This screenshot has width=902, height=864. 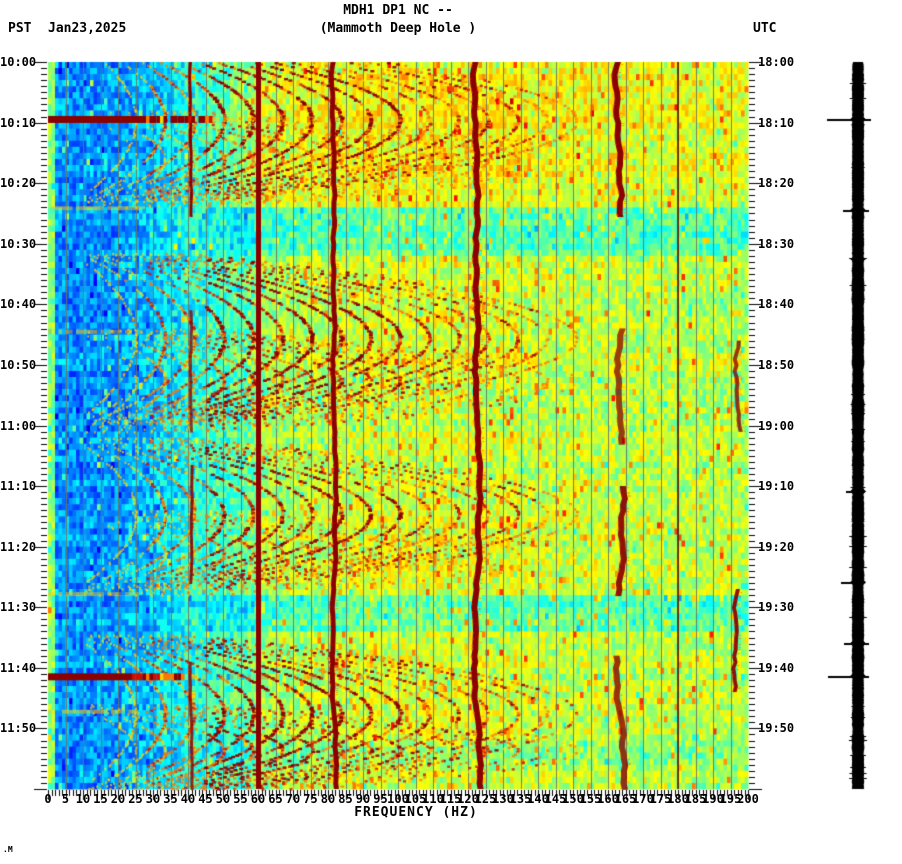 I want to click on time-label-utc: 18:10, so click(x=776, y=122).